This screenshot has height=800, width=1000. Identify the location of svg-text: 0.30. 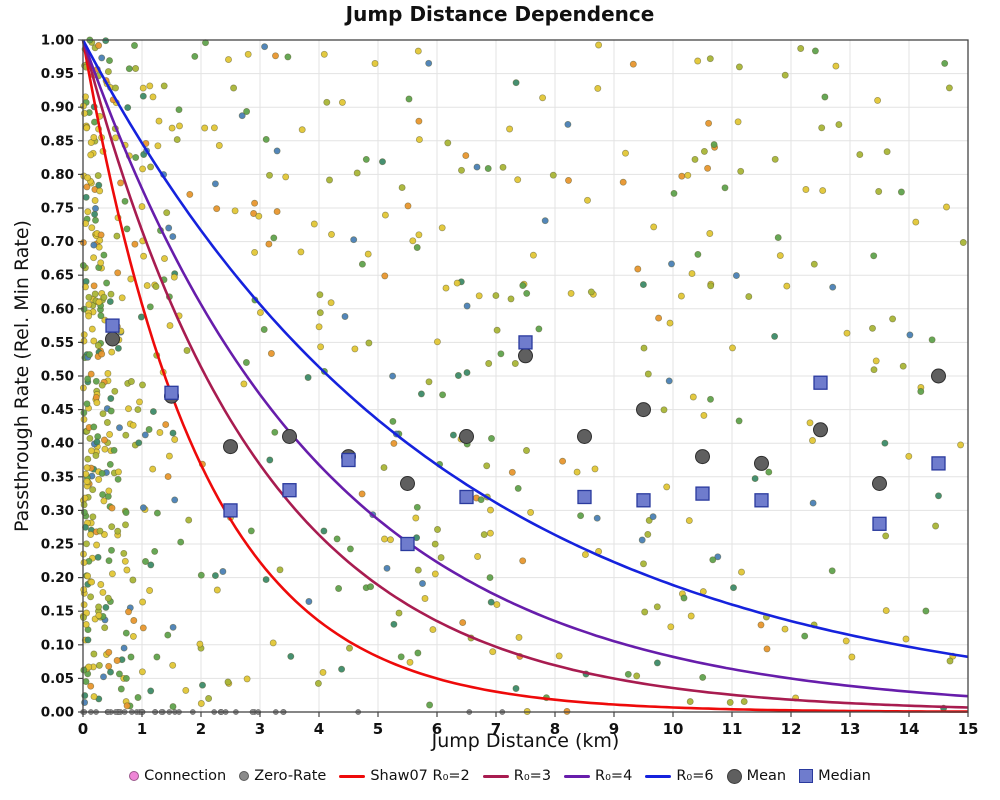
(57, 511).